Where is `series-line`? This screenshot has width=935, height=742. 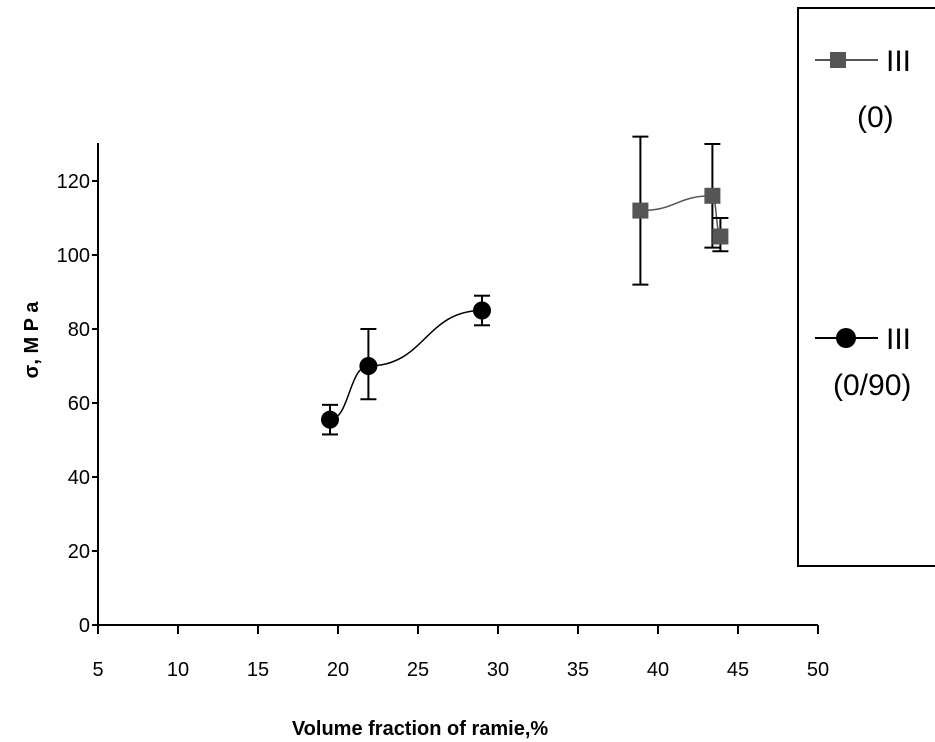
series-line is located at coordinates (406, 365).